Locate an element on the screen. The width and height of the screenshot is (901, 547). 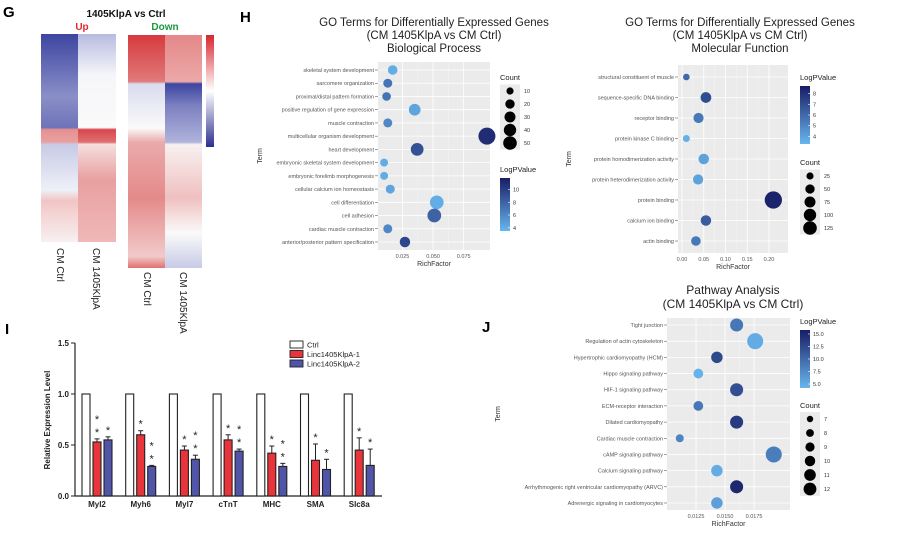
term-label: heart development is located at coordinates (351, 150).